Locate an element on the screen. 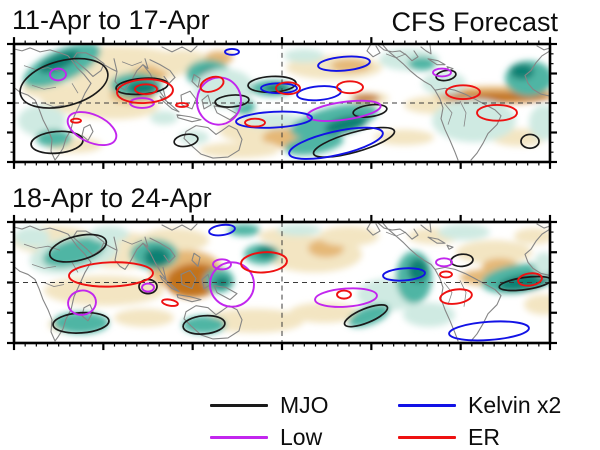 Image resolution: width=600 pixels, height=450 pixels. legend-line-mjo is located at coordinates (239, 405).